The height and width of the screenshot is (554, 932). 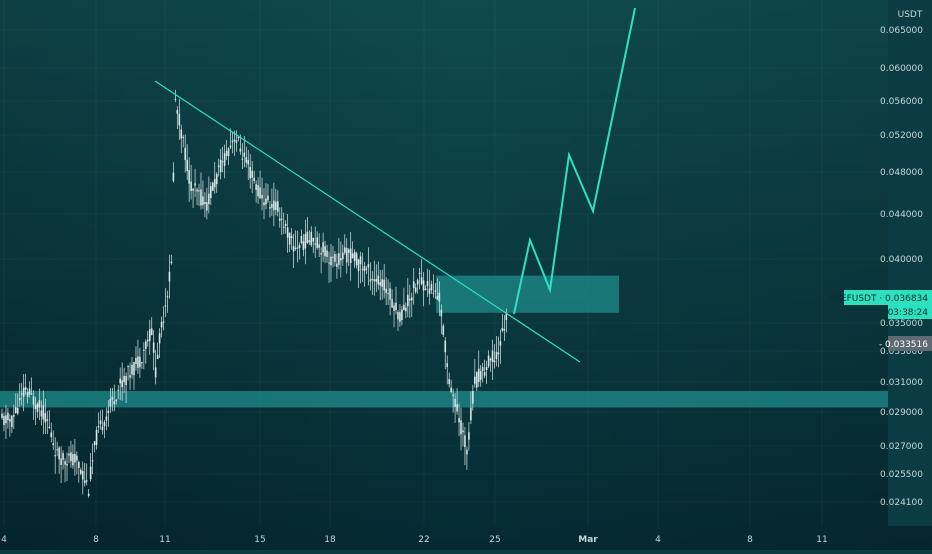 I want to click on price-tick-label: 0.029000, so click(x=901, y=413).